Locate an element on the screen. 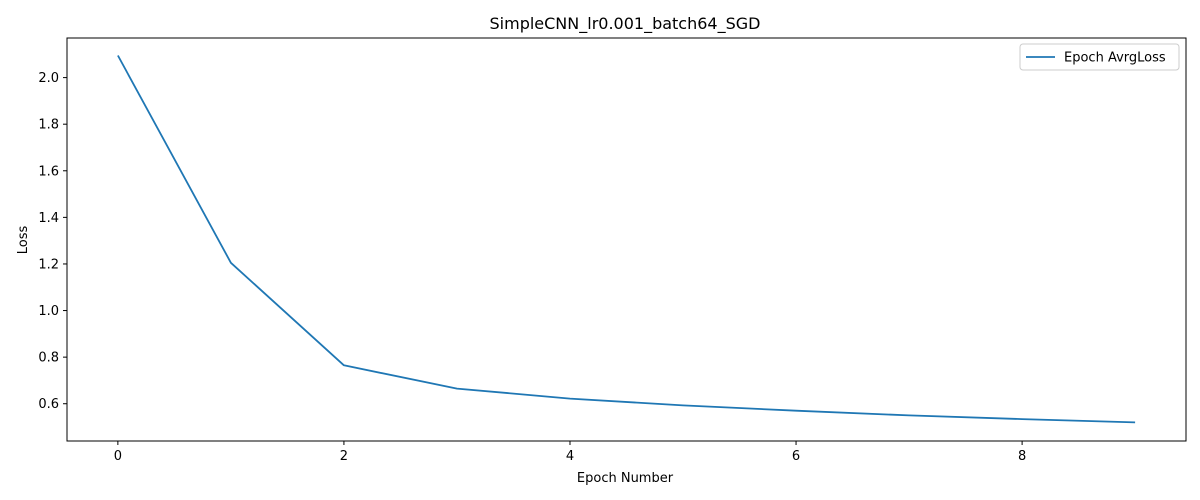 This screenshot has height=500, width=1200. y-tick-label: 0.6 is located at coordinates (48, 404).